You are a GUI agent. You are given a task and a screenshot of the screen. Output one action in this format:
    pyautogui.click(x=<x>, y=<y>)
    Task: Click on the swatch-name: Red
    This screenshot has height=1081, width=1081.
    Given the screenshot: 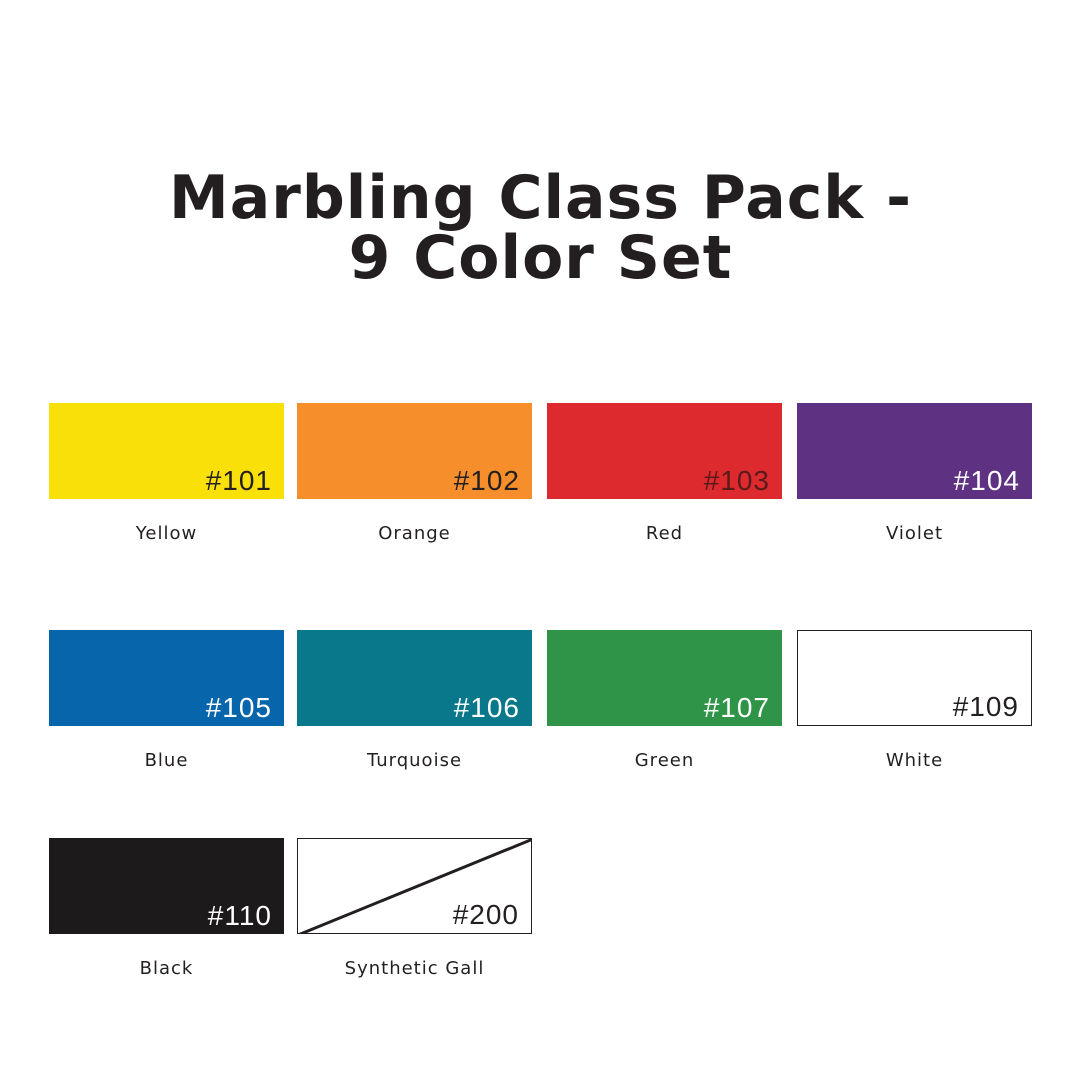 What is the action you would take?
    pyautogui.click(x=664, y=533)
    